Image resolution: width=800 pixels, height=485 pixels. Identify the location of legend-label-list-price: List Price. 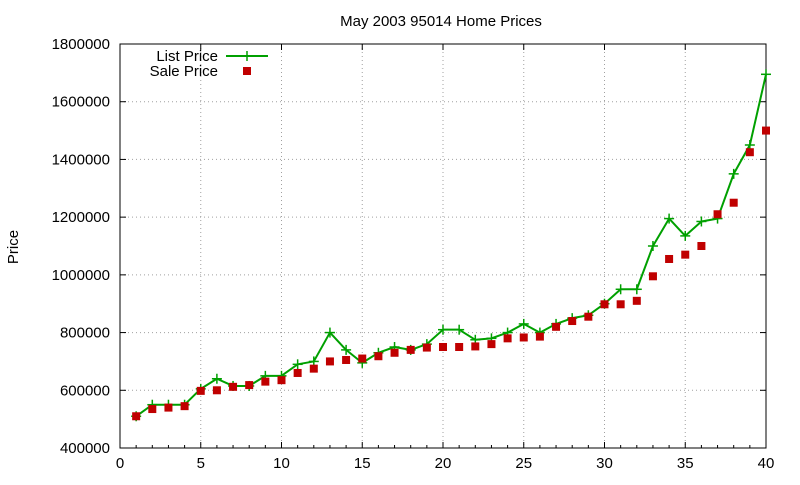
(187, 56).